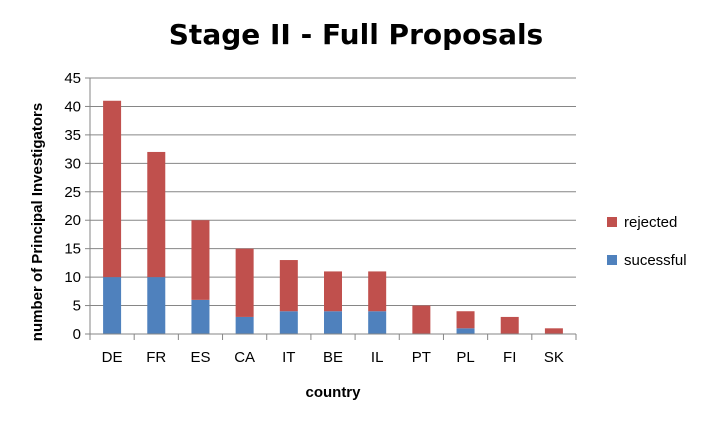  I want to click on x-axis-title: country, so click(333, 392).